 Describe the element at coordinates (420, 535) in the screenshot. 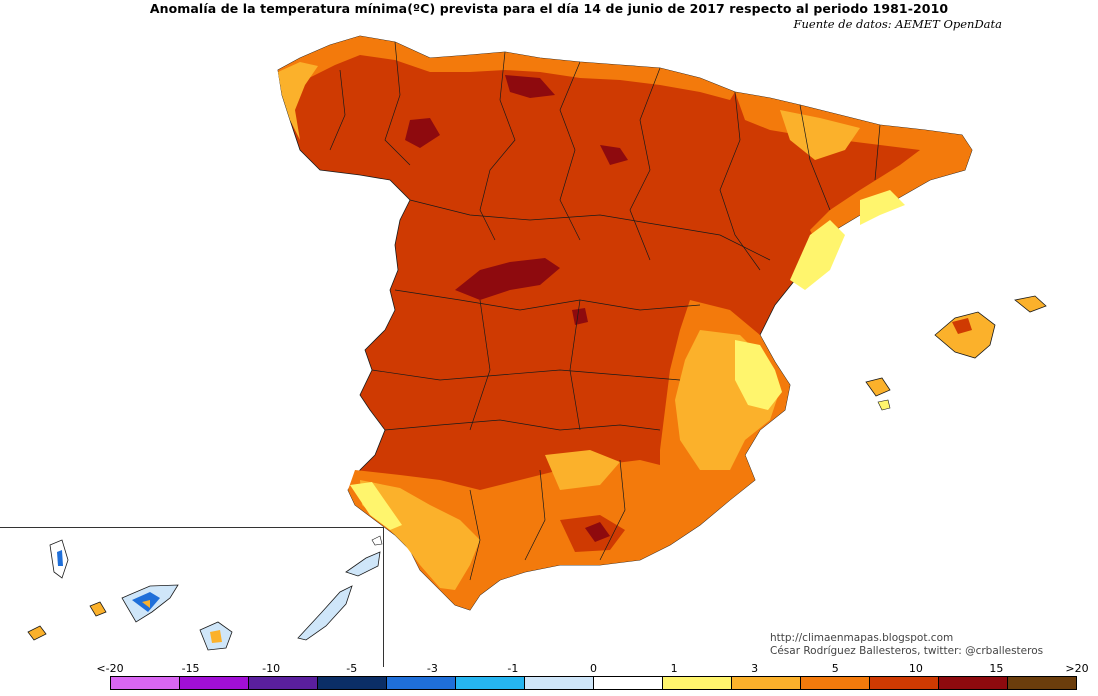

I see `andalusia-mild` at that location.